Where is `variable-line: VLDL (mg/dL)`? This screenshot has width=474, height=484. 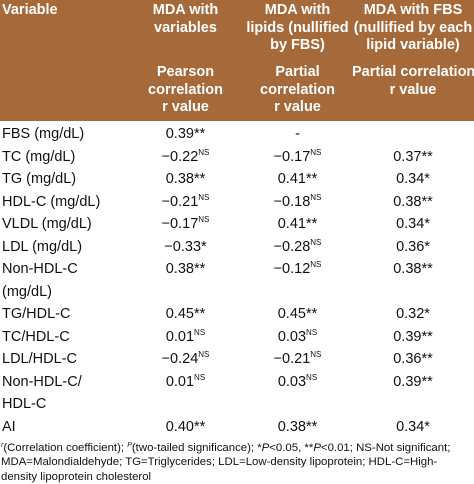 variable-line: VLDL (mg/dL) is located at coordinates (47, 224).